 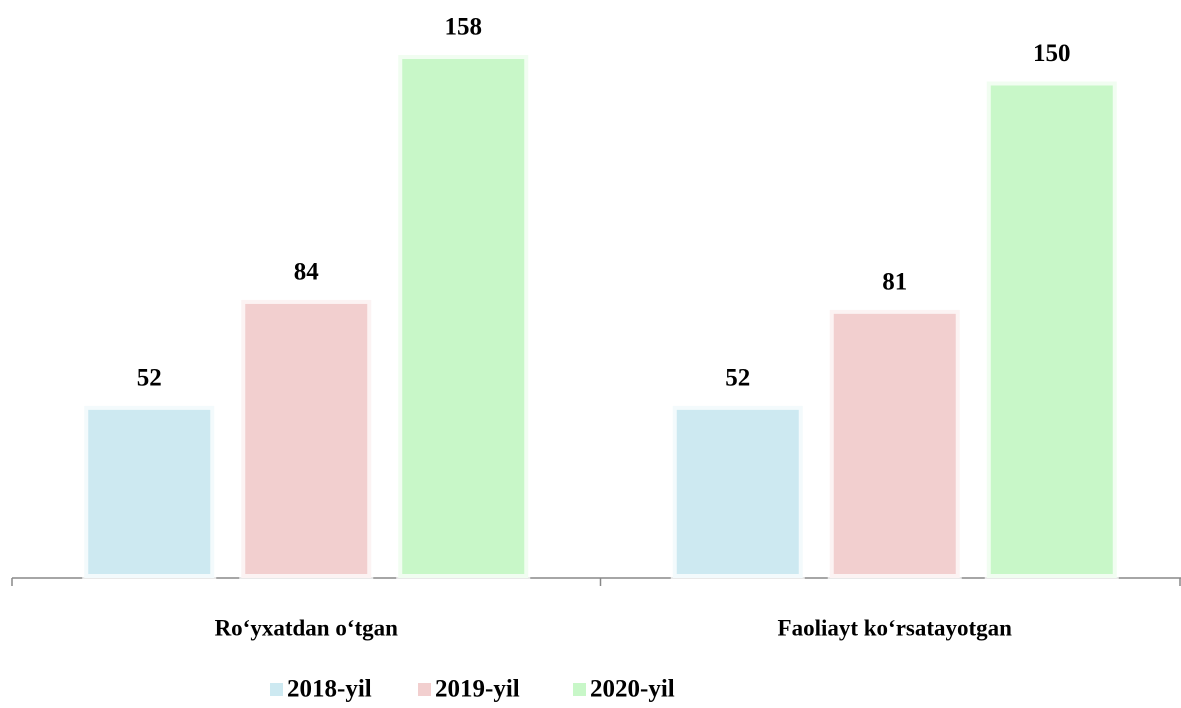 I want to click on data-label: 84, so click(x=307, y=272).